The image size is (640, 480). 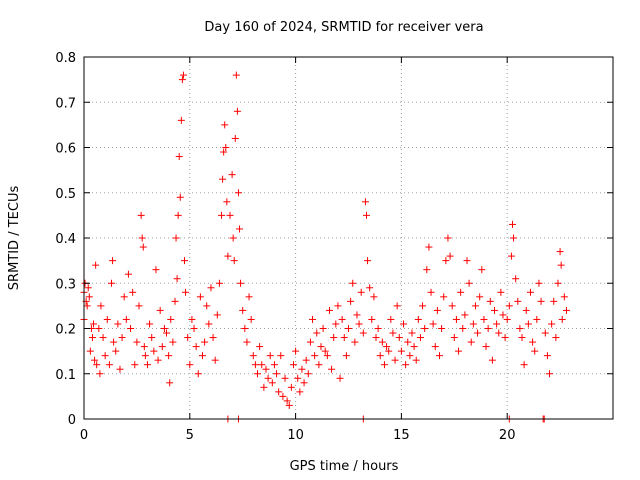 I want to click on y-tick-label: 0.1, so click(x=65, y=375).